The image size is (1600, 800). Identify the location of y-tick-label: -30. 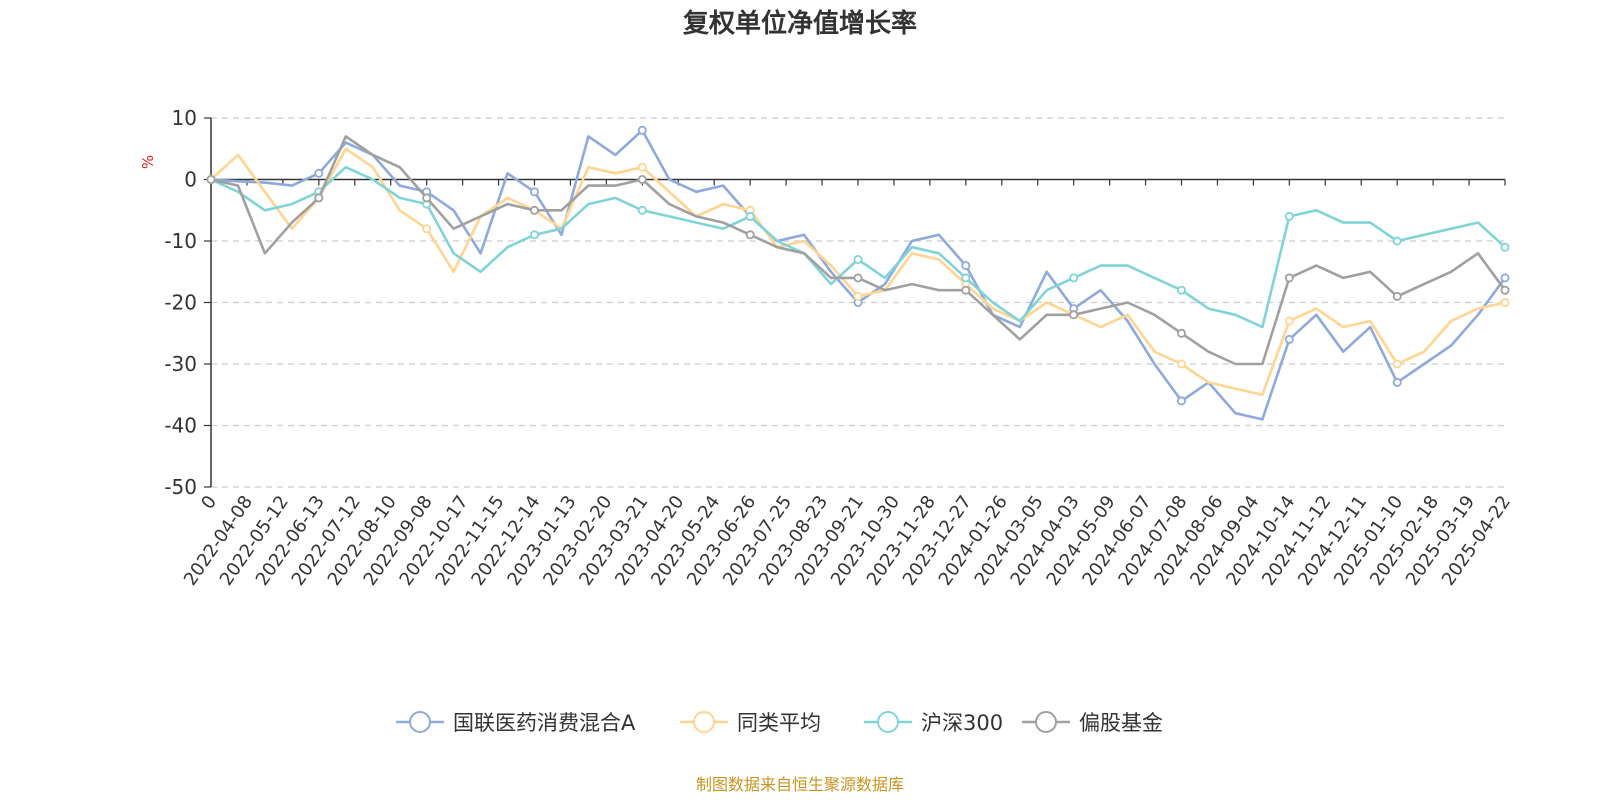
(180, 364).